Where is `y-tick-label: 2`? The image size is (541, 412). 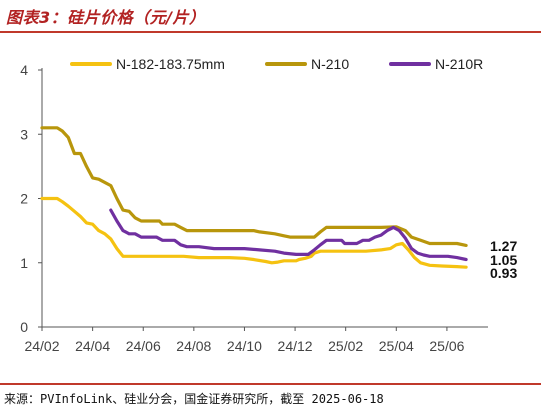
y-tick-label: 2 is located at coordinates (24, 199).